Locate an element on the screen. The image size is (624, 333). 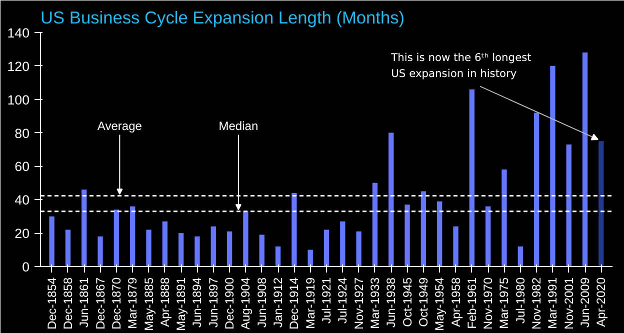
x-tick-label: May-1885 is located at coordinates (149, 304).